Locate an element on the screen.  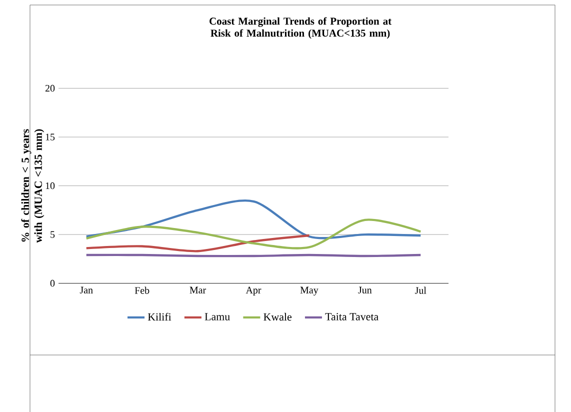
x-tick-label: Jul is located at coordinates (420, 290).